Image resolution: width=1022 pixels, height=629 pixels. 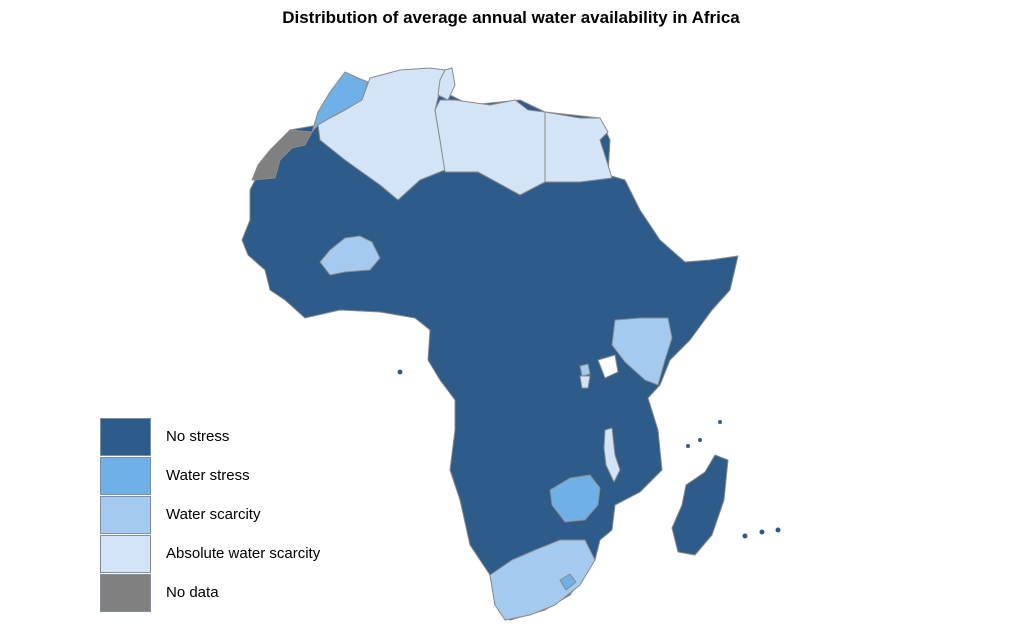 I want to click on region-egypt, so click(x=578, y=147).